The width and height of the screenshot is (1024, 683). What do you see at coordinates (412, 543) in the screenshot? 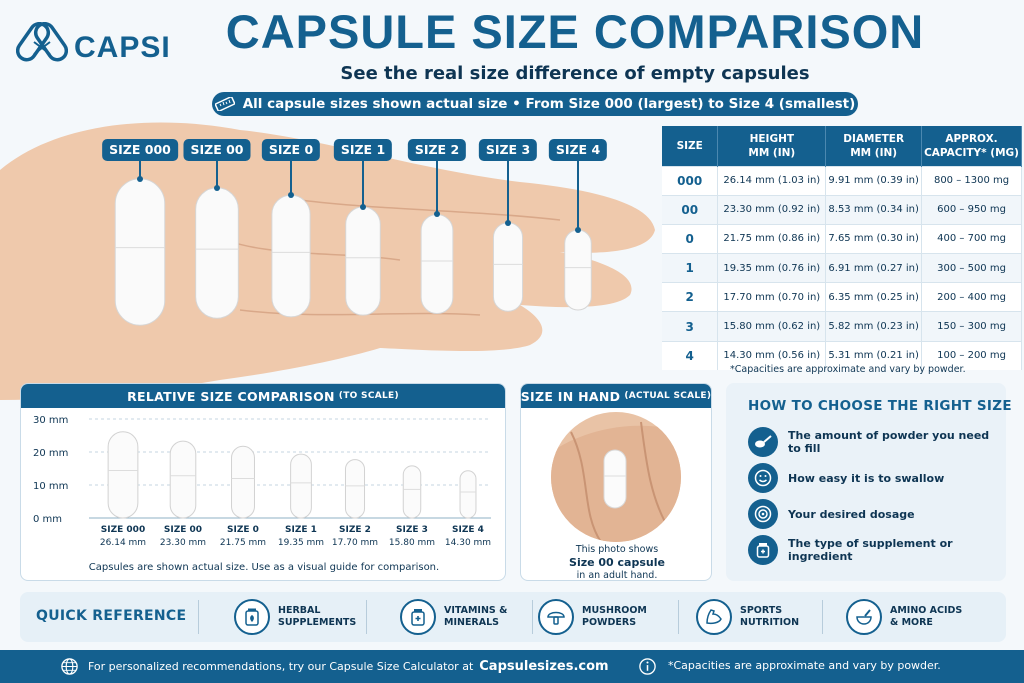
I see `scale-capsule-value: 15.80 mm` at bounding box center [412, 543].